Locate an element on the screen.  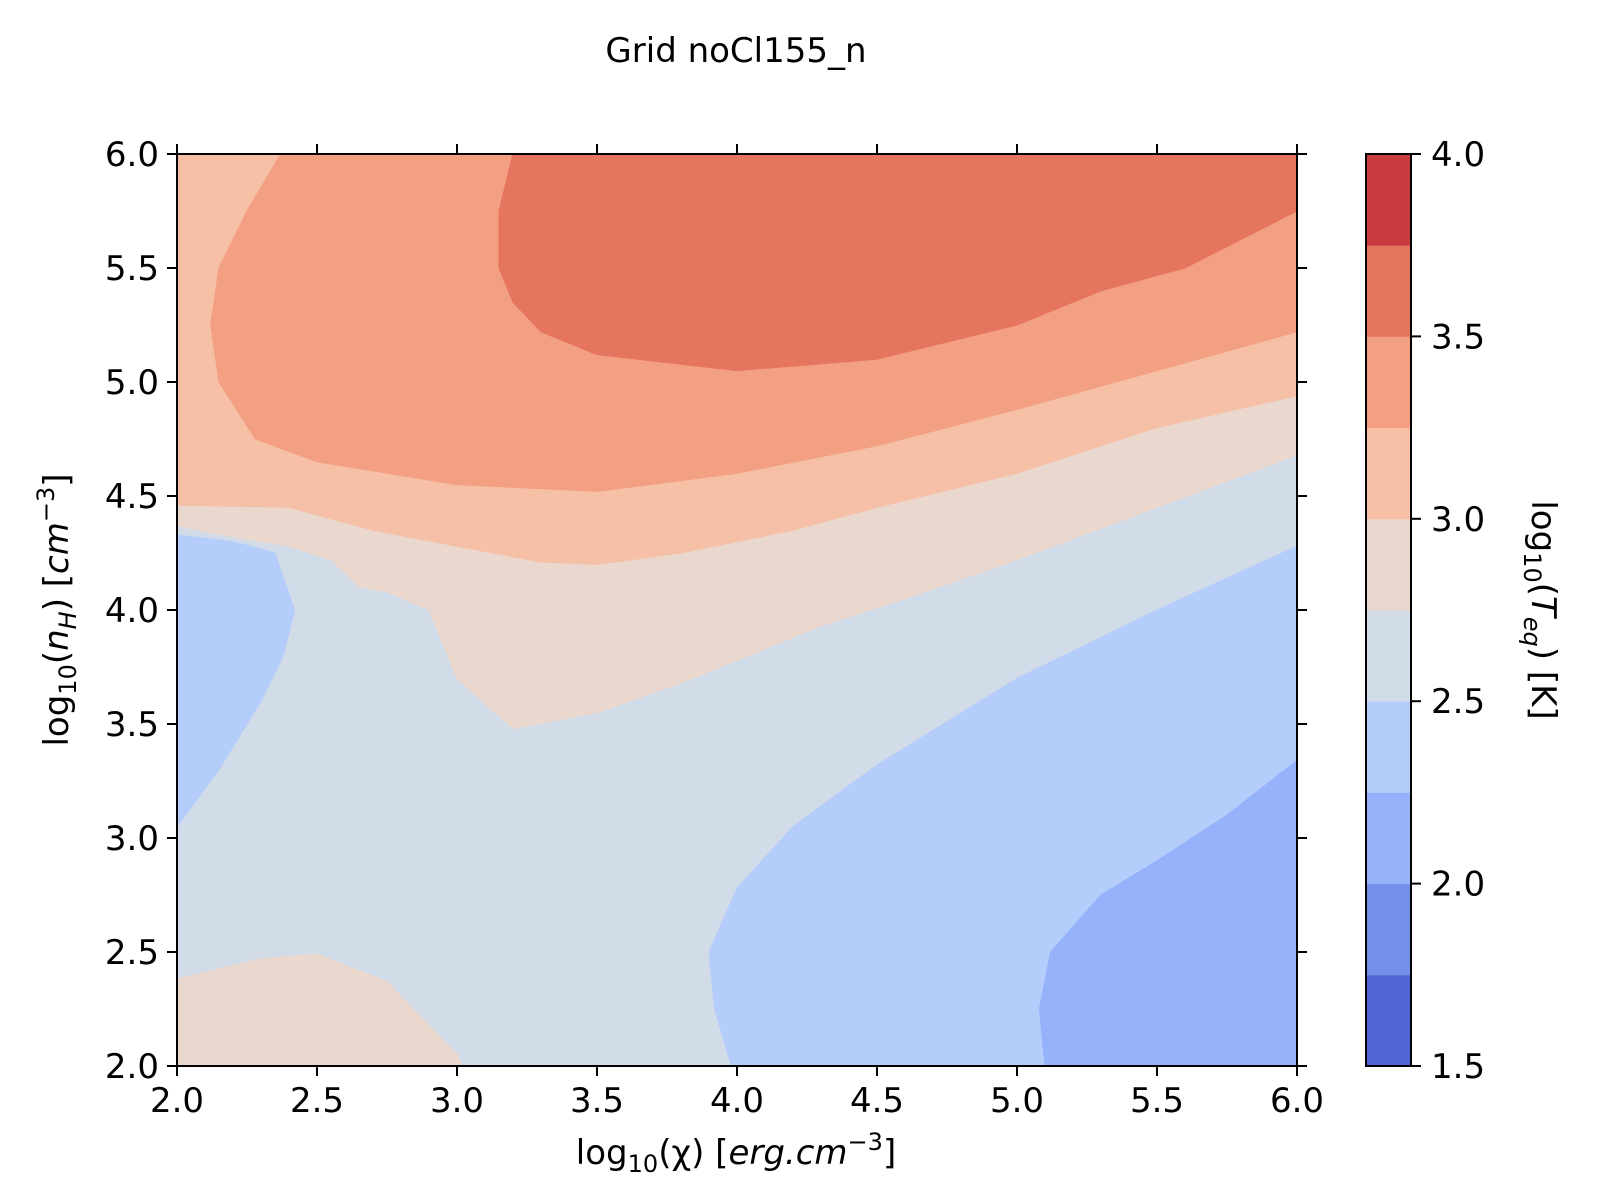
cb-tick-label-1: 2.0 is located at coordinates (1458, 885).